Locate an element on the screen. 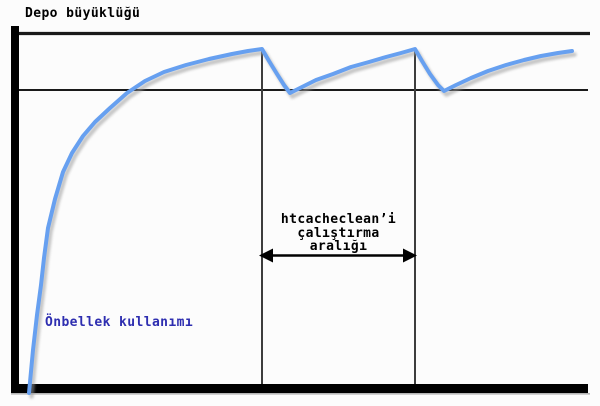  interval-arrow-right-head is located at coordinates (410, 255).